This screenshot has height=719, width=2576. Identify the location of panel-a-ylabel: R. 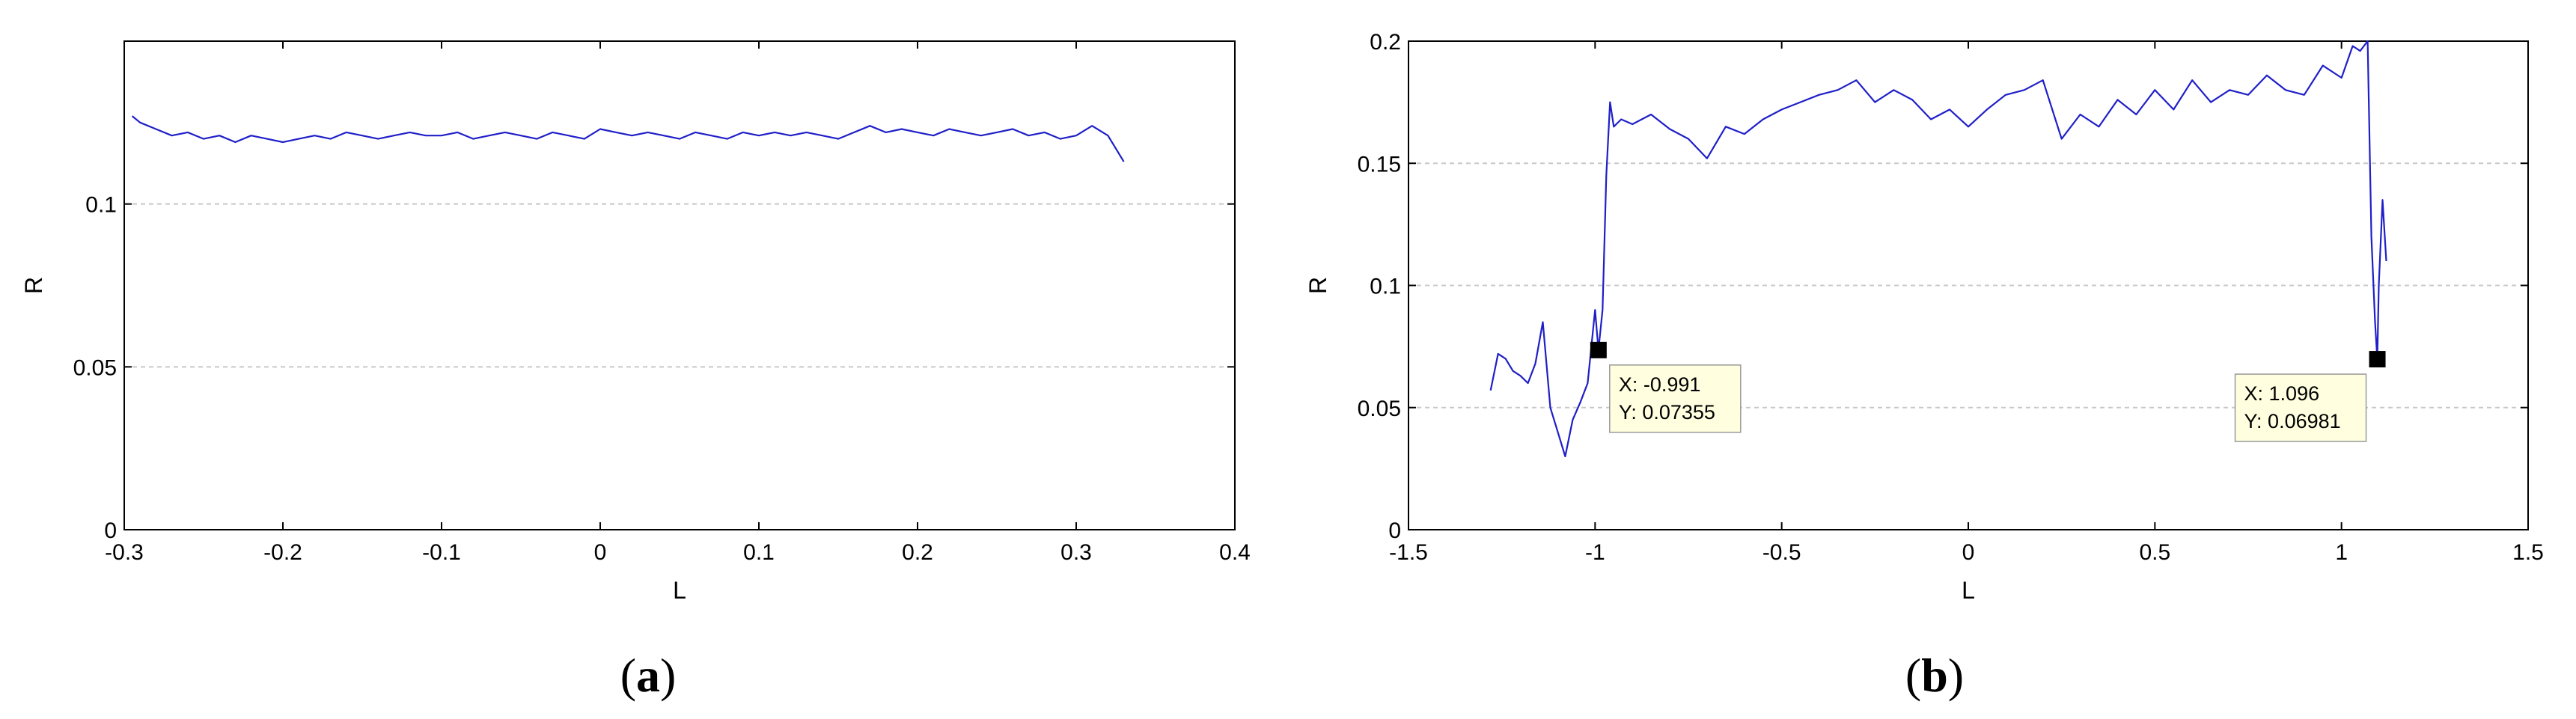
(33, 285).